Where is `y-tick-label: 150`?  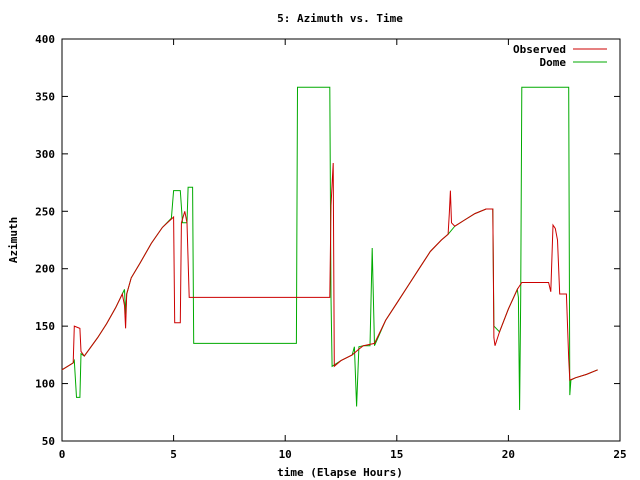 y-tick-label: 150 is located at coordinates (45, 326).